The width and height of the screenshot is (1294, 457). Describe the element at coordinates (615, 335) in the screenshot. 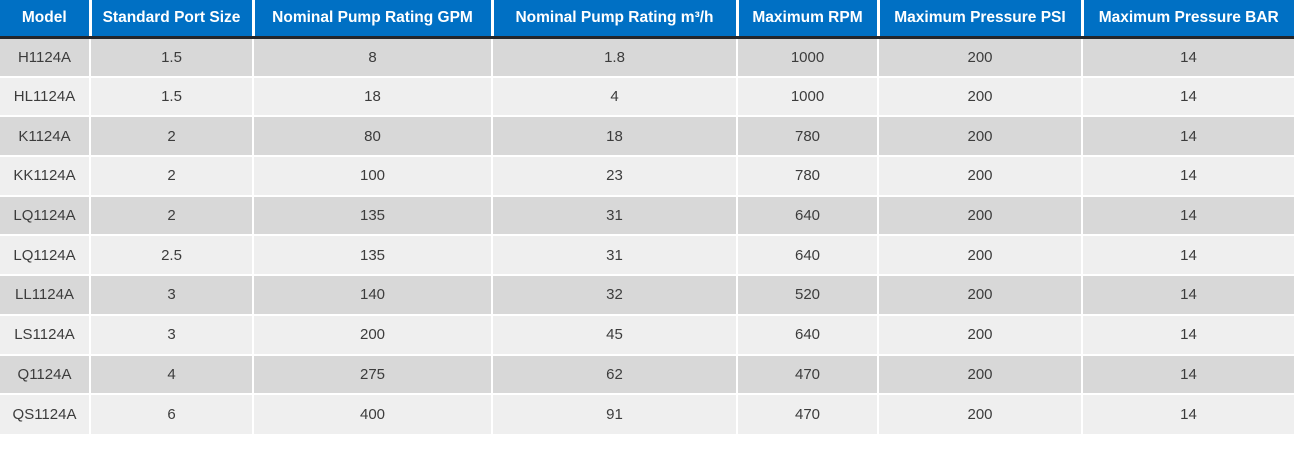

I see `table-cell: 45` at that location.